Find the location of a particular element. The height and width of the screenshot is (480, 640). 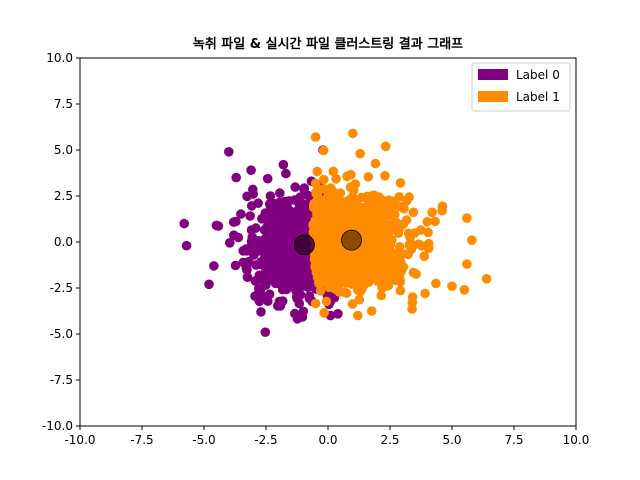

y-tick-label: 7.5 is located at coordinates (63, 104).